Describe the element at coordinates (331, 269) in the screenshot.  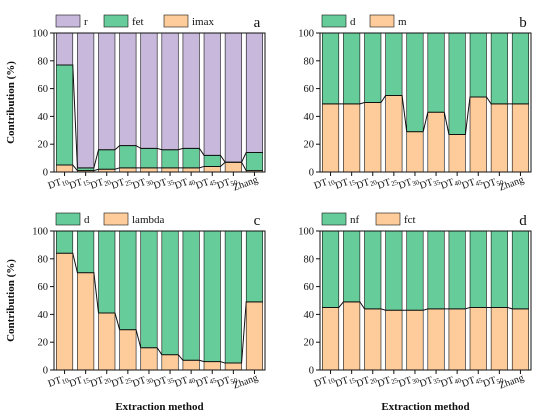
I see `bar-nf-DT10` at that location.